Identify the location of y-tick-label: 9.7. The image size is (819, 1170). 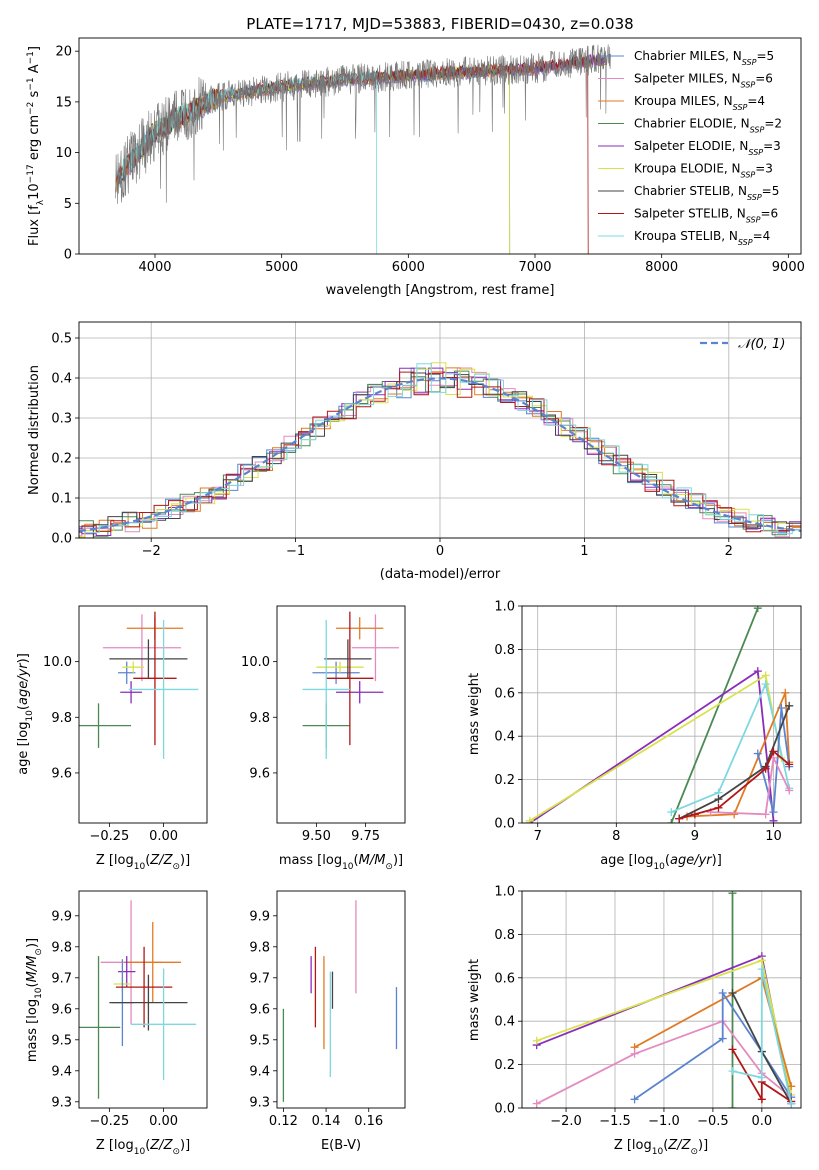
(61, 978).